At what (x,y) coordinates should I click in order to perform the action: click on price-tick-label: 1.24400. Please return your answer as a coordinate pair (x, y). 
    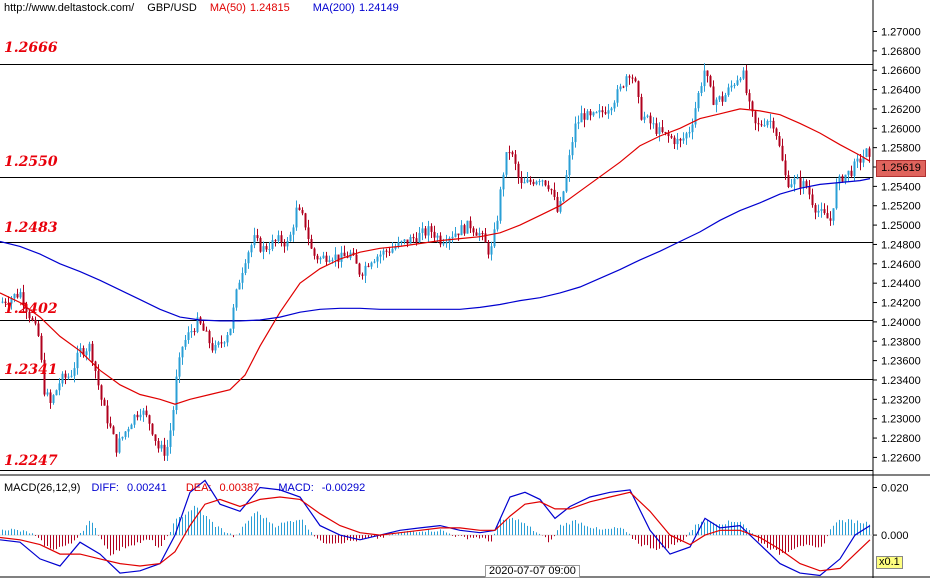
    Looking at the image, I should click on (901, 284).